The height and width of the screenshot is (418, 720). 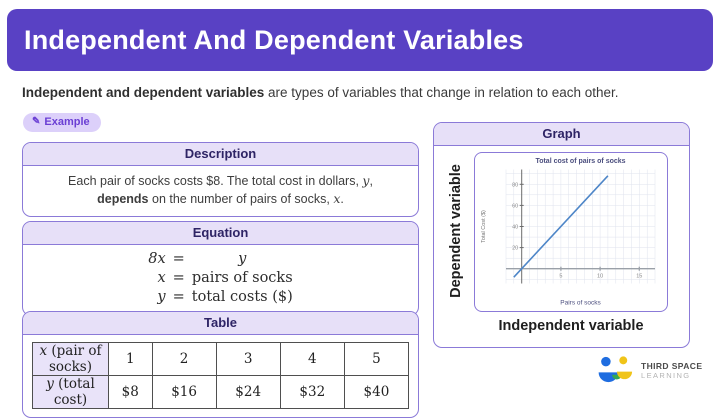 What do you see at coordinates (220, 154) in the screenshot?
I see `description-card-heading: Description` at bounding box center [220, 154].